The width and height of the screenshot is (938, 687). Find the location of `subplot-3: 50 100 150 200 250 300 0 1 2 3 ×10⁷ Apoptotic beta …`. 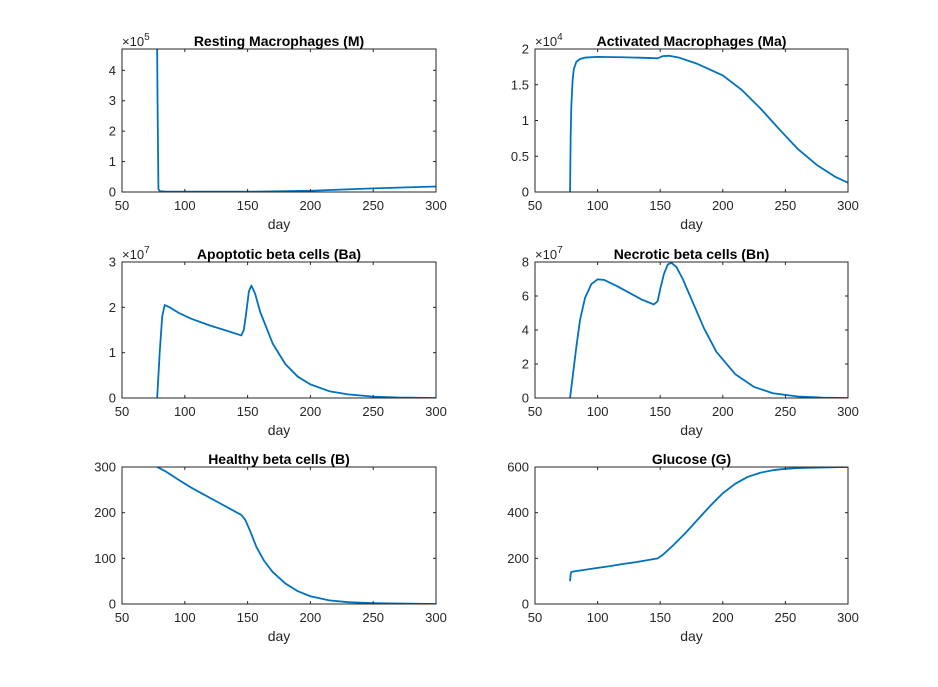

subplot-3: 50 100 150 200 250 300 0 1 2 3 ×10⁷ Apoptotic beta … is located at coordinates (278, 341).